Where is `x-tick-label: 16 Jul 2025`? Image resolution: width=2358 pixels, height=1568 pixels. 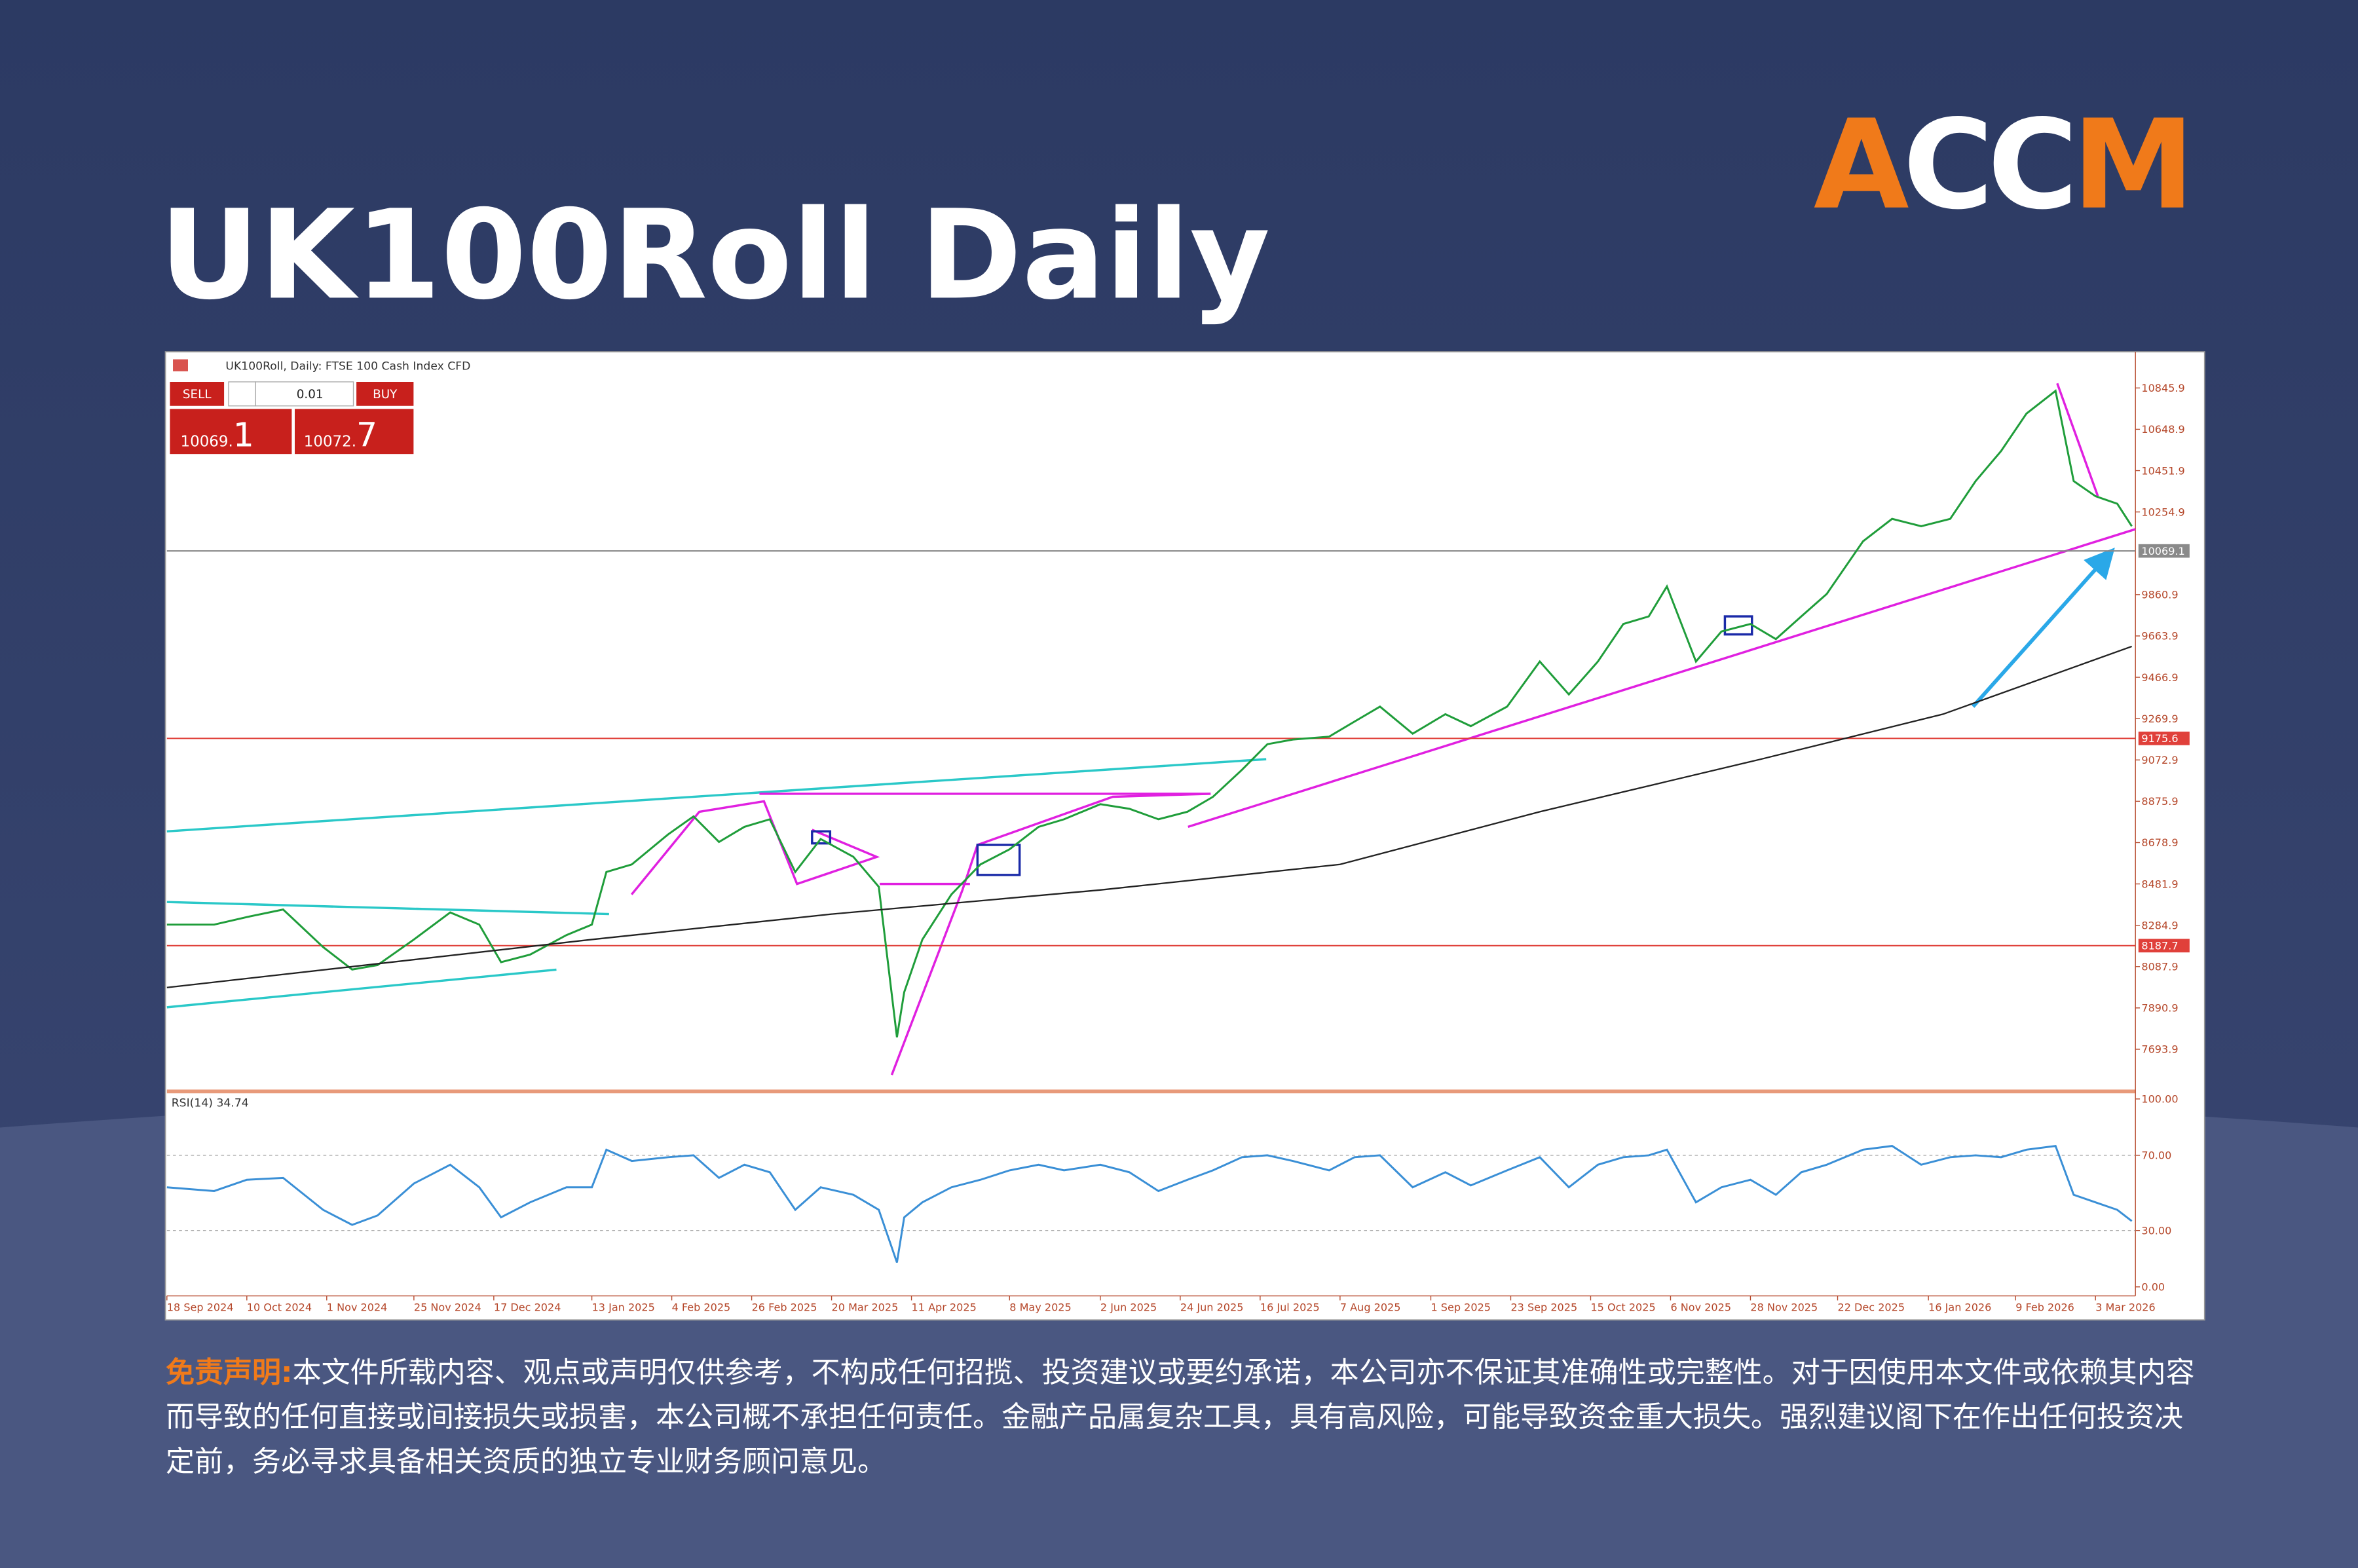 x-tick-label: 16 Jul 2025 is located at coordinates (1290, 1307).